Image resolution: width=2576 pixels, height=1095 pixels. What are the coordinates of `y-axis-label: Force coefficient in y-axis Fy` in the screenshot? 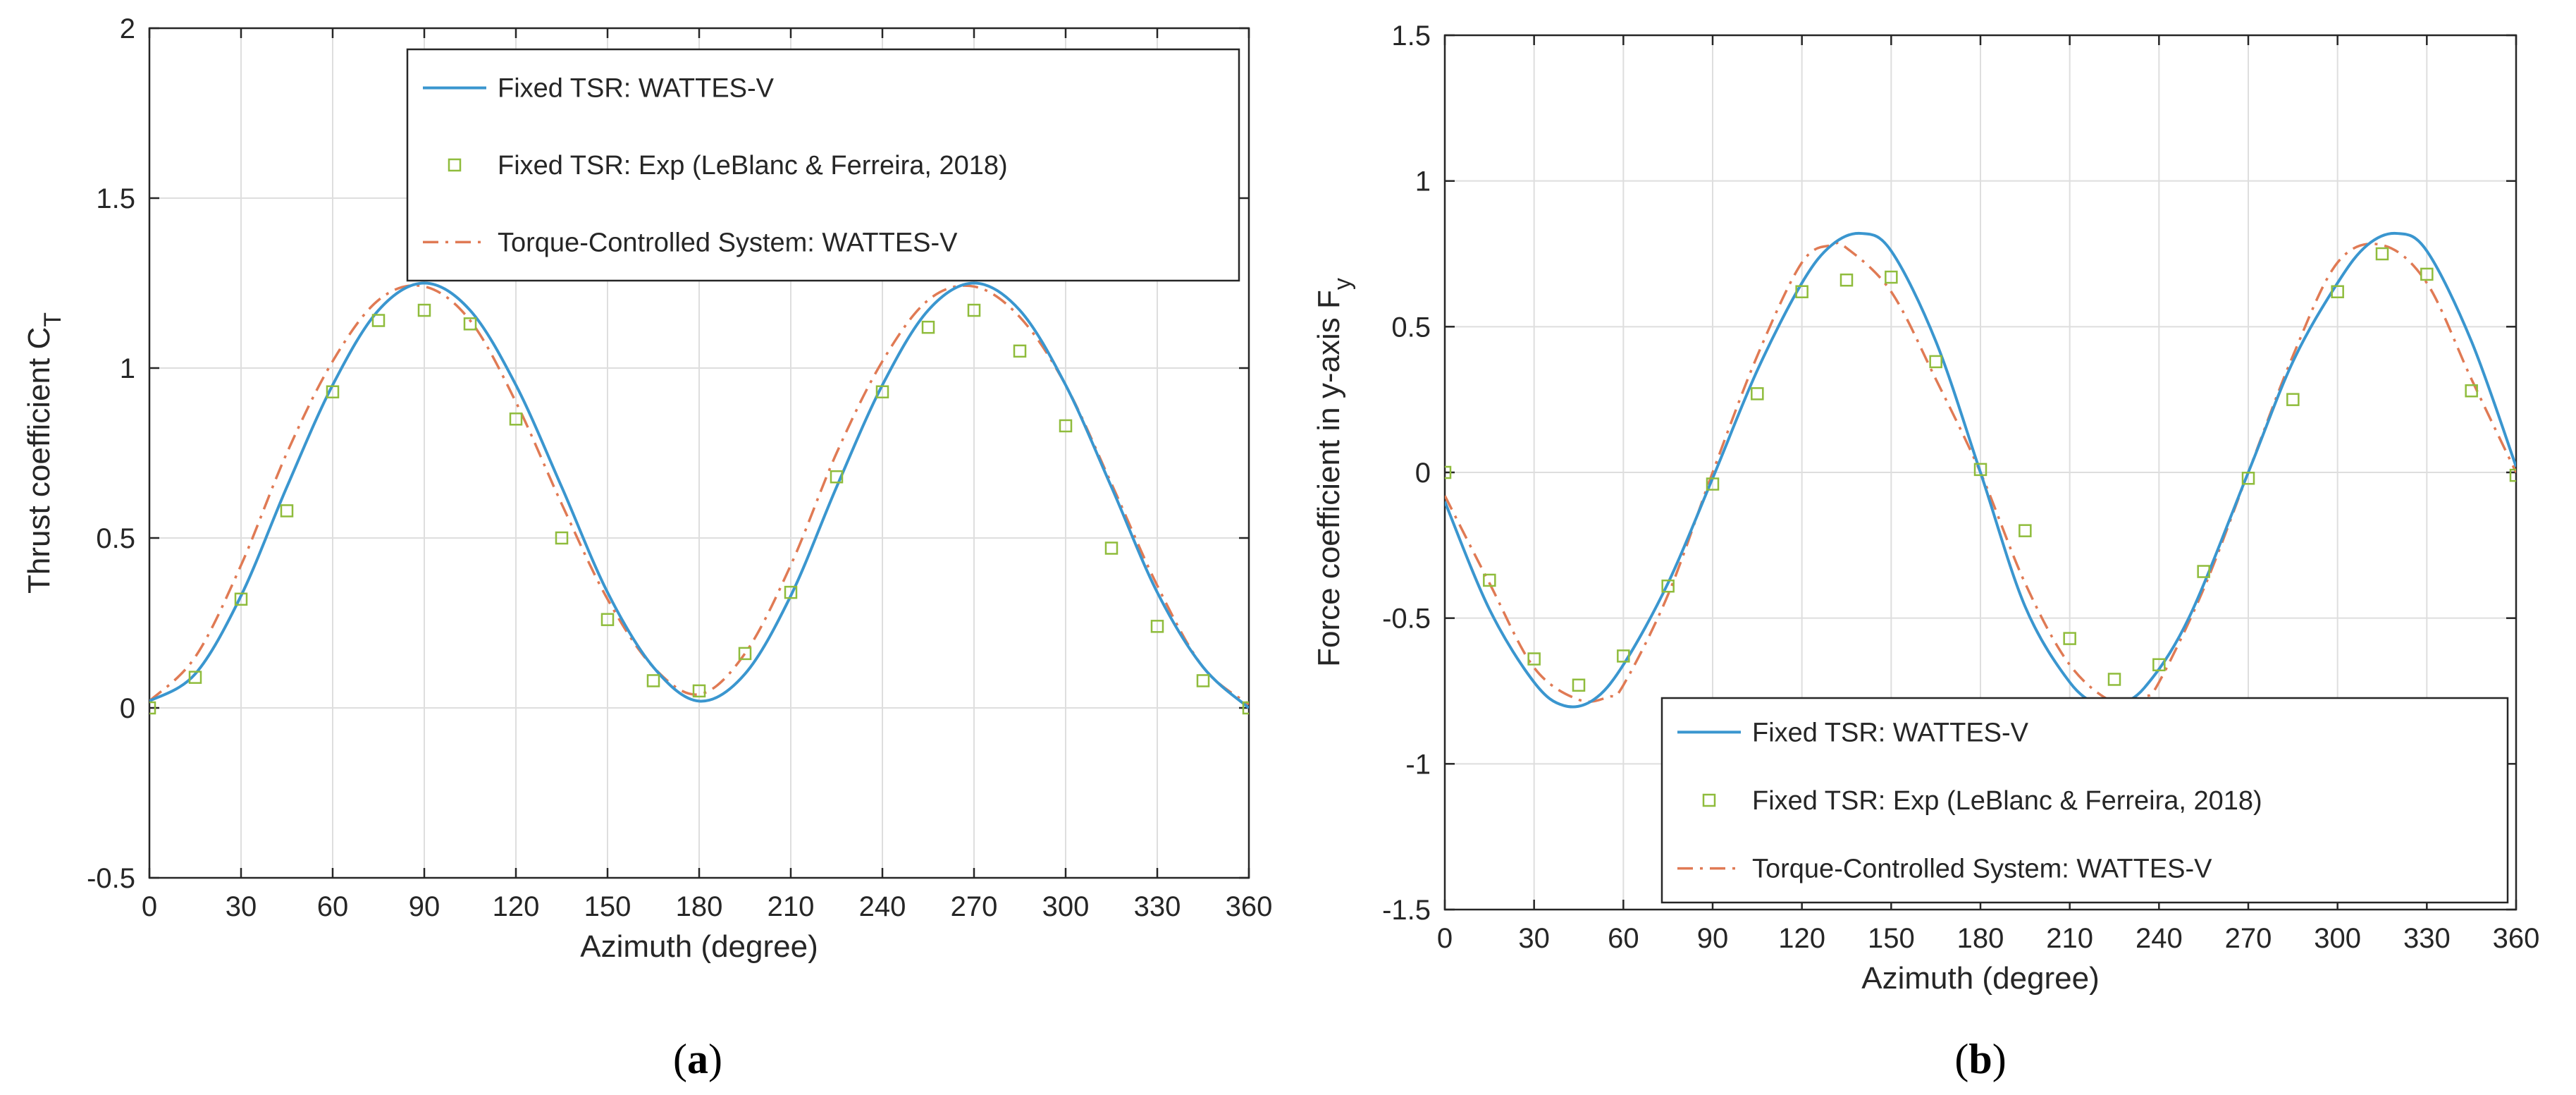 It's located at (1334, 472).